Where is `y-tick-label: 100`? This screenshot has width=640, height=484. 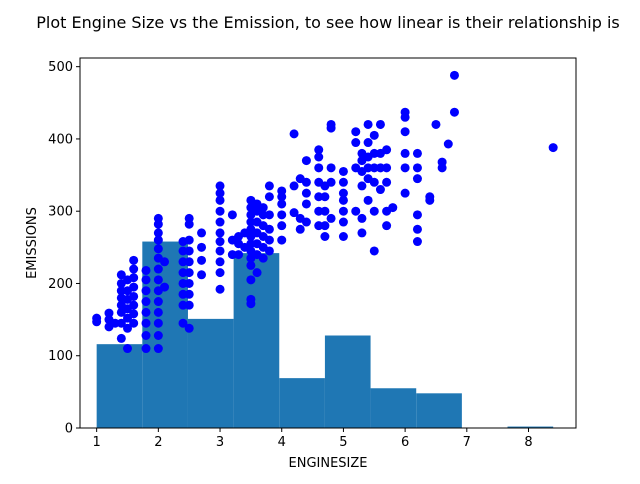 y-tick-label: 100 is located at coordinates (60, 356).